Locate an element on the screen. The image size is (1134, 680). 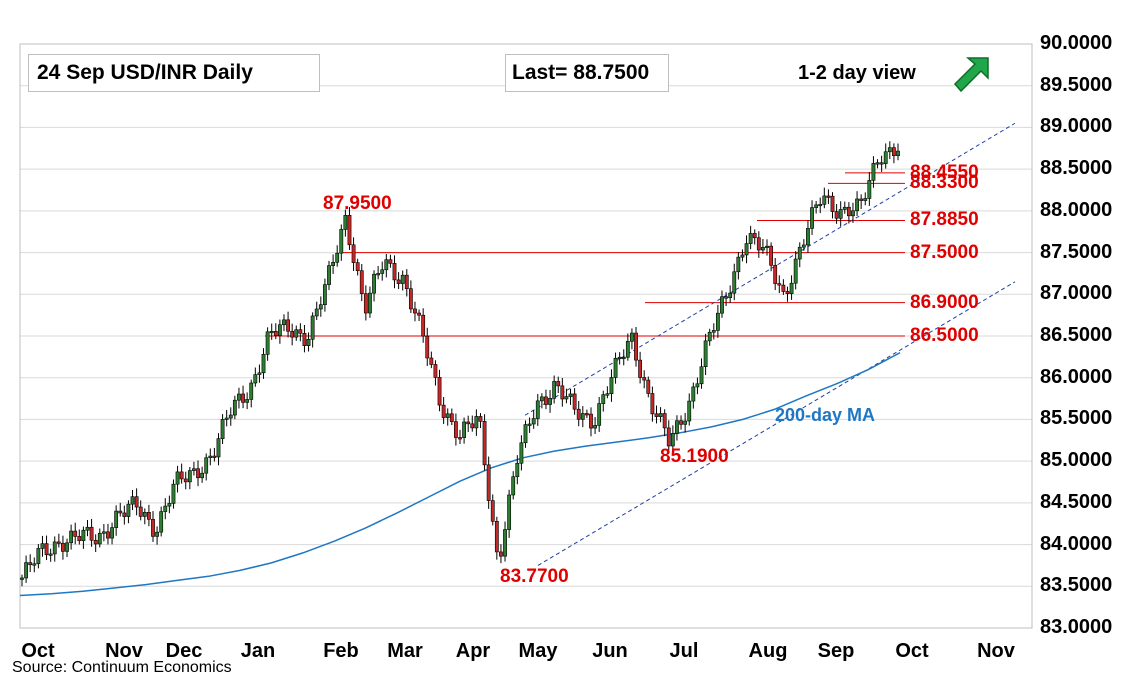
y-tick-label: 89.0000 is located at coordinates (1076, 126).